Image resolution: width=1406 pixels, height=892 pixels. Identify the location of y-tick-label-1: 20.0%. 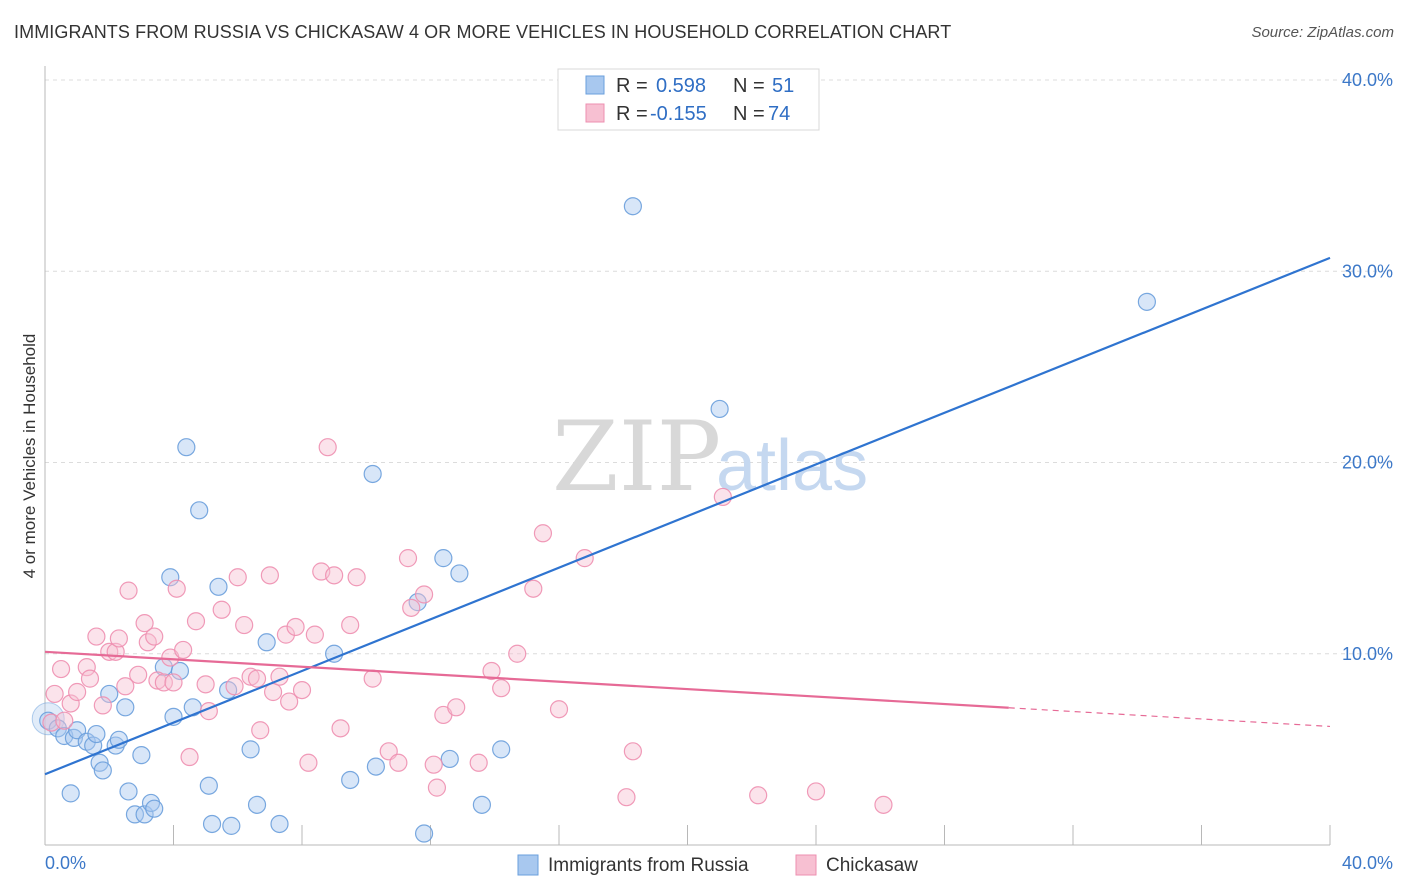
(1367, 463).